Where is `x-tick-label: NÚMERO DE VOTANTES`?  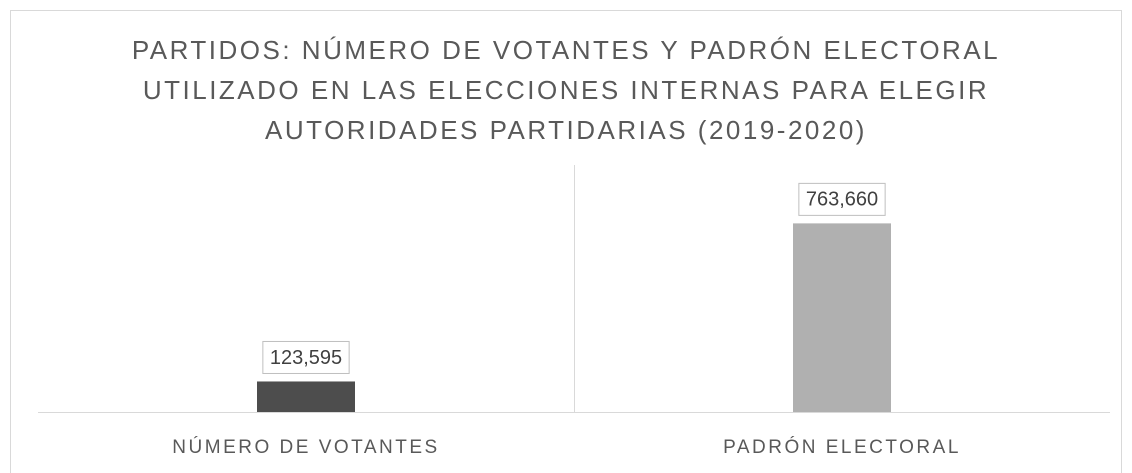 x-tick-label: NÚMERO DE VOTANTES is located at coordinates (305, 447).